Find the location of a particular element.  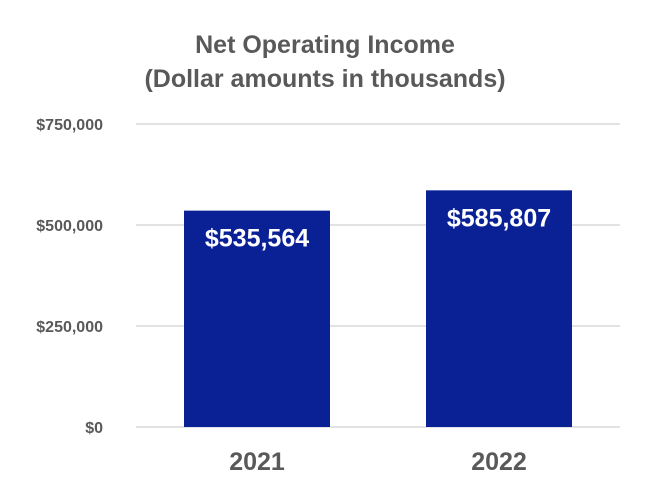

bar-2021 is located at coordinates (257, 318).